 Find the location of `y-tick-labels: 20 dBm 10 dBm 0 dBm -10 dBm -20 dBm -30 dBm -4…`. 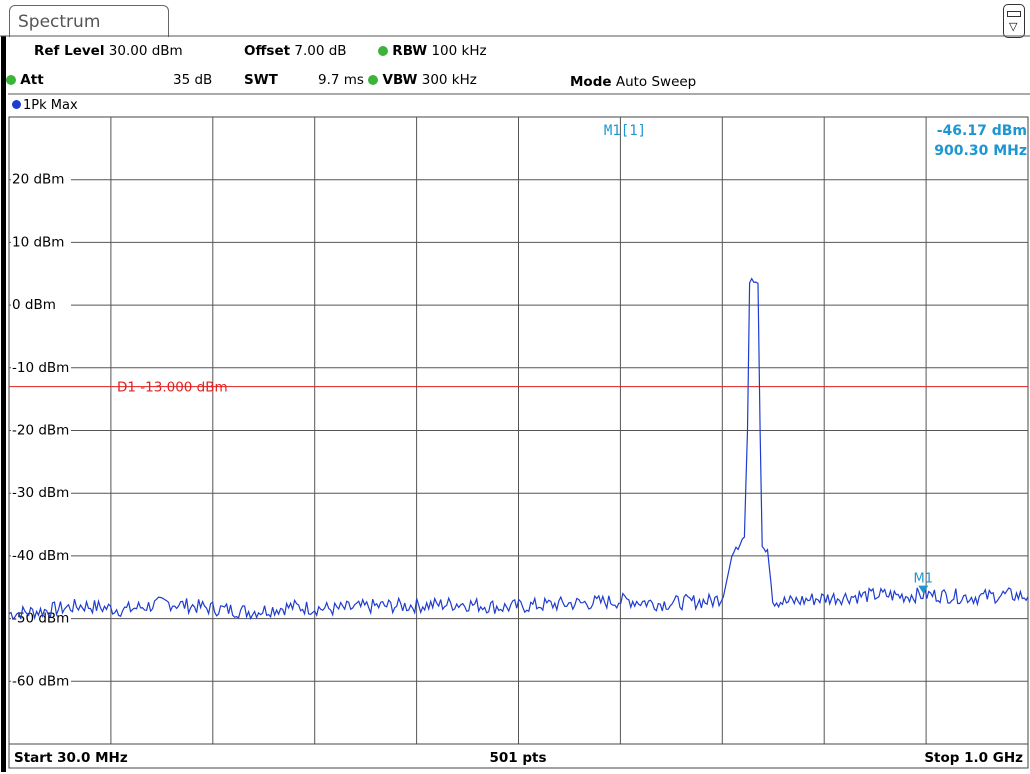

y-tick-labels: 20 dBm 10 dBm 0 dBm -10 dBm -20 dBm -30 dBm -4… is located at coordinates (41, 427).